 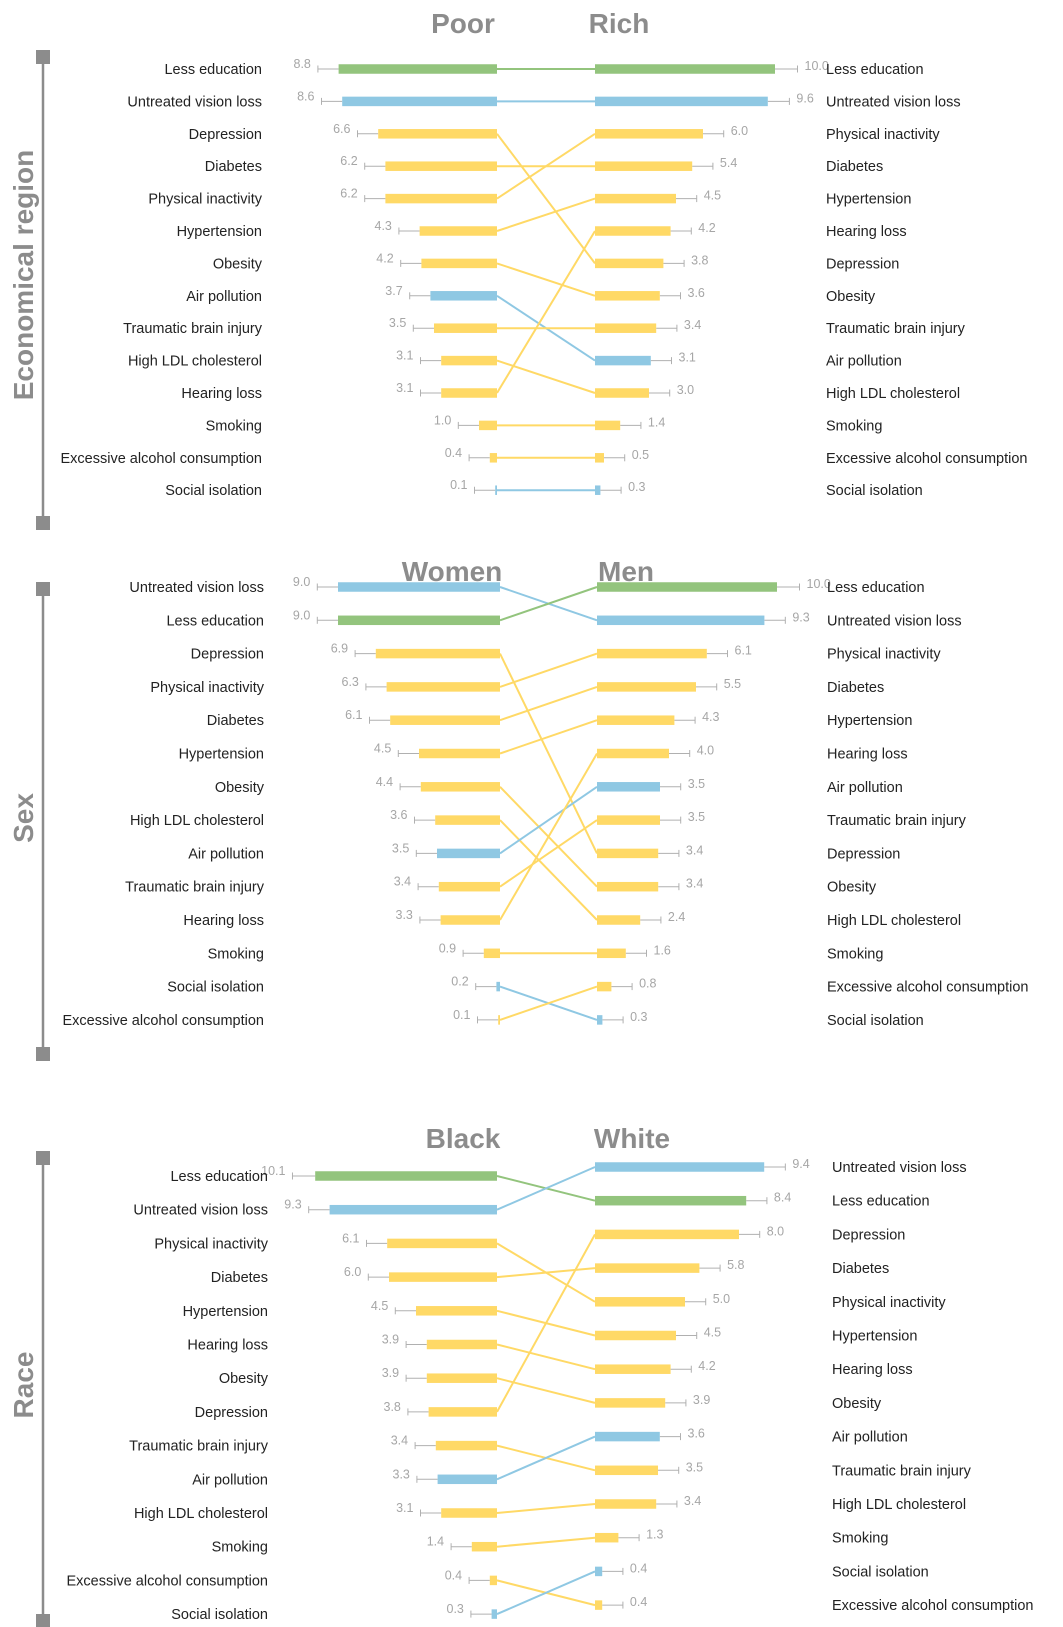 I want to click on value-label-left: 4.4, so click(x=384, y=782).